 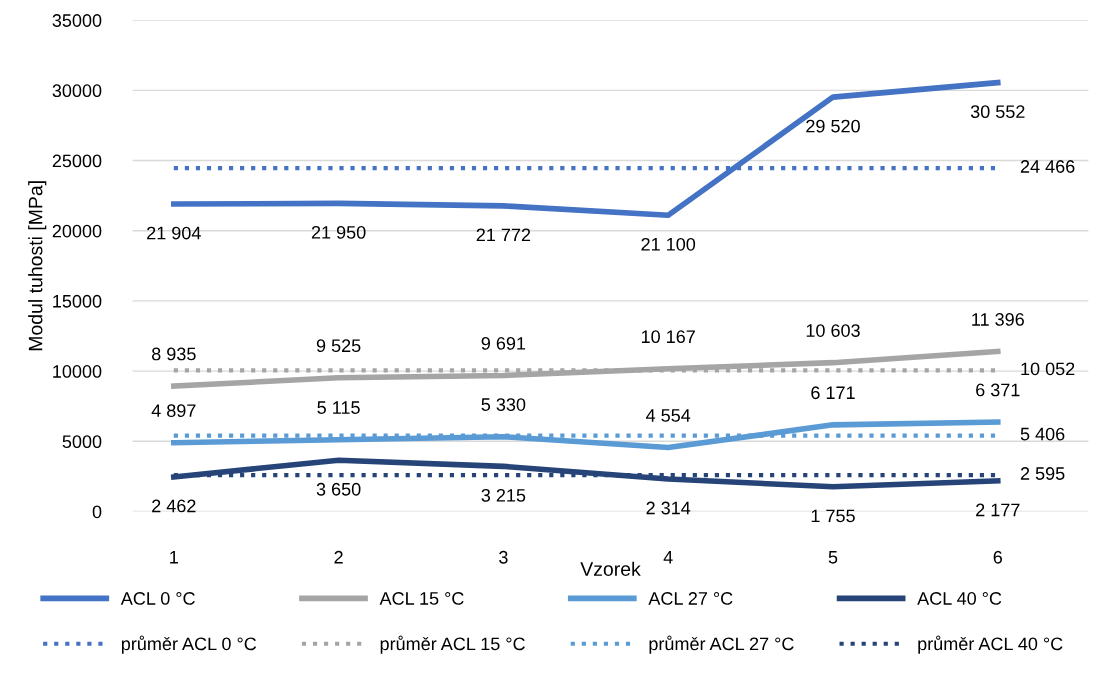 I want to click on data-label: 10 167, so click(x=668, y=337).